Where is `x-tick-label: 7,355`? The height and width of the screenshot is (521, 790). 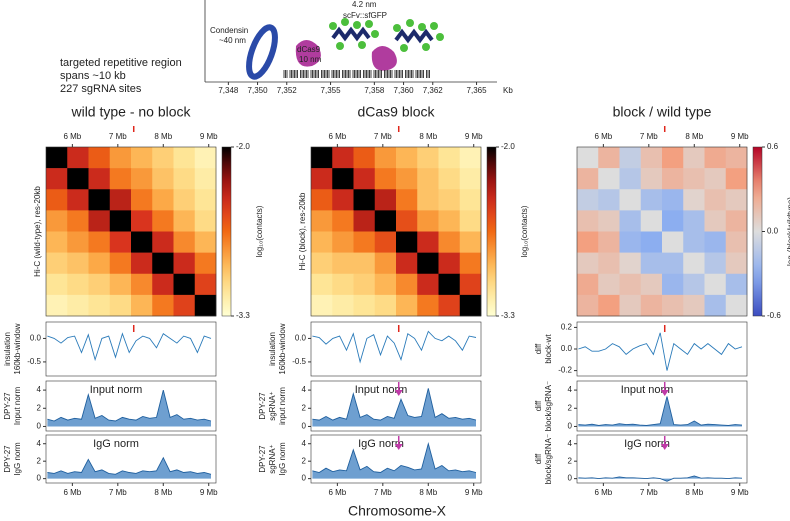 x-tick-label: 7,355 is located at coordinates (331, 90).